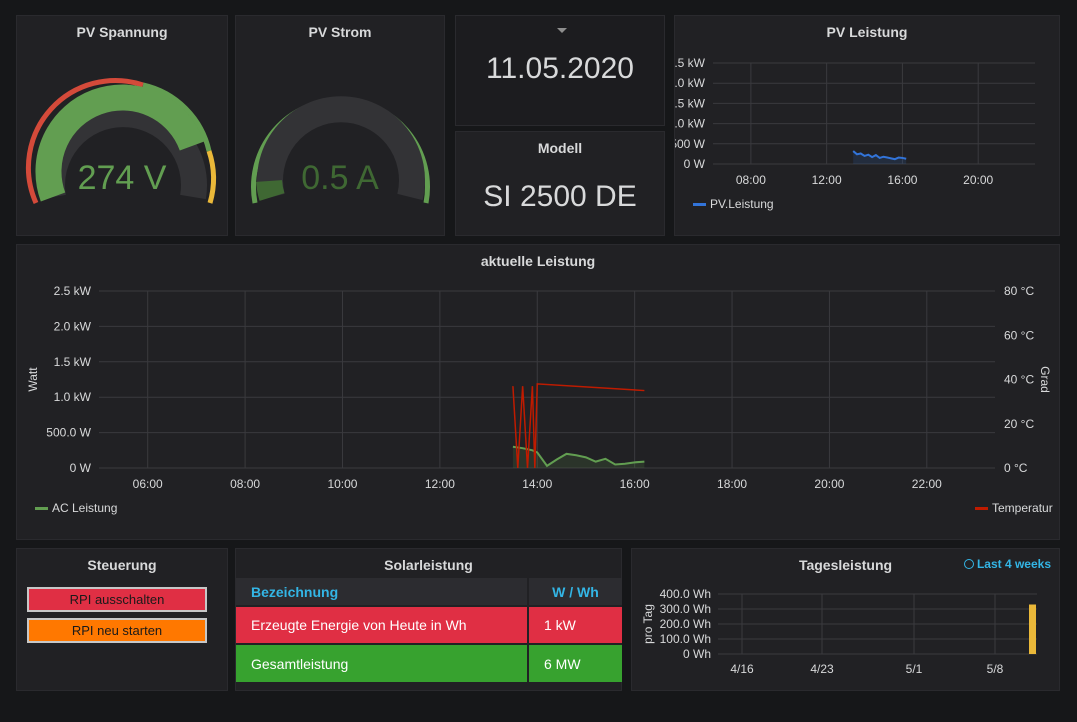 The image size is (1077, 722). Describe the element at coordinates (574, 592) in the screenshot. I see `column-header-value: W / Wh` at that location.